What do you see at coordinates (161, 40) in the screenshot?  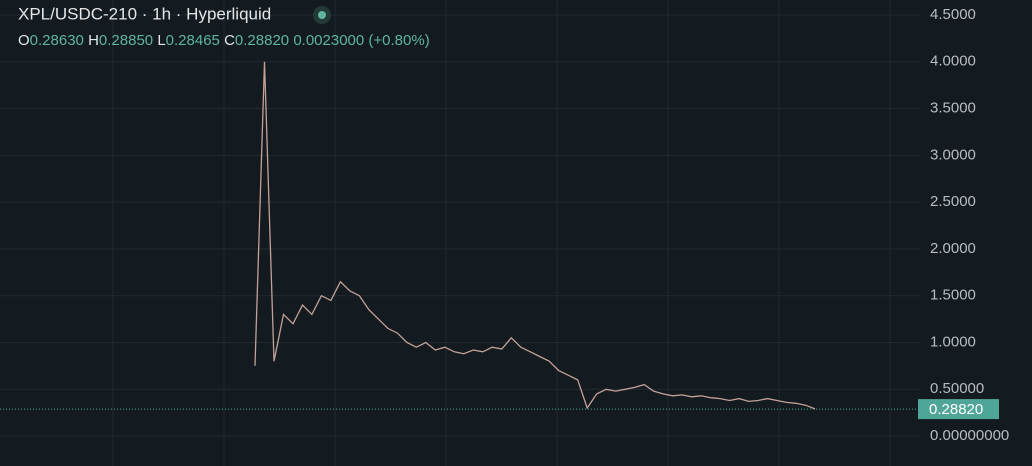 I see `ohlc-key: L` at bounding box center [161, 40].